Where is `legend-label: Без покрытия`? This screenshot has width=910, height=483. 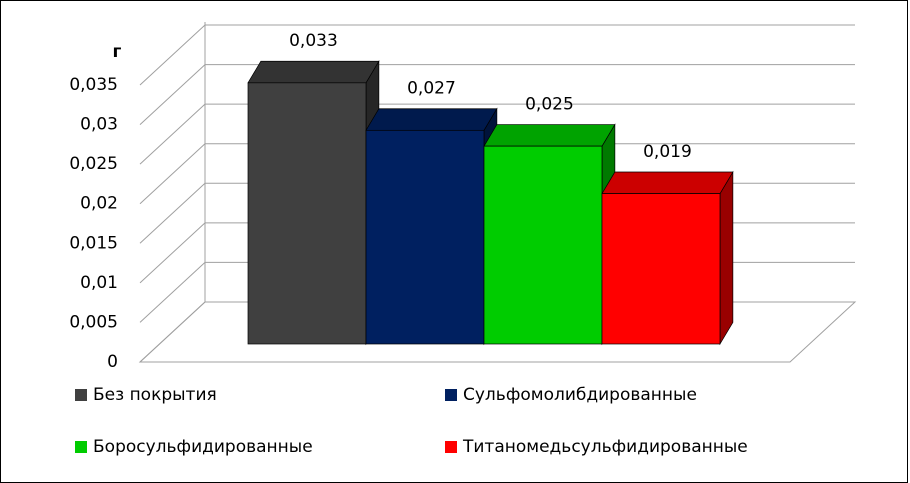 legend-label: Без покрытия is located at coordinates (155, 395).